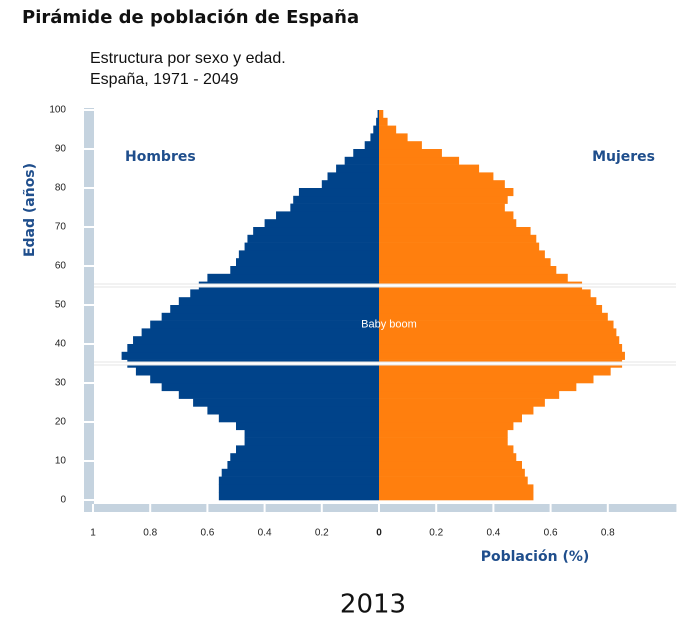 This screenshot has height=630, width=686. I want to click on y-tick-label: 30, so click(61, 383).